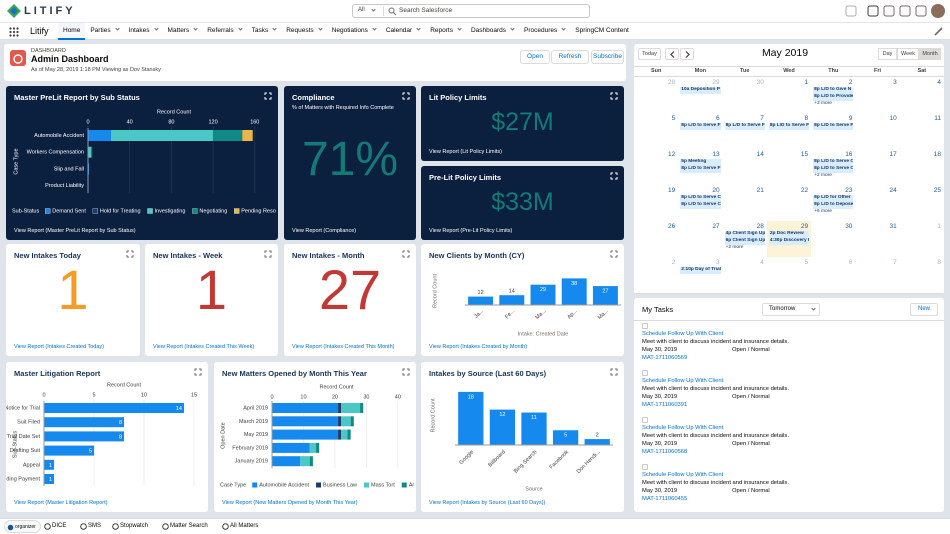 Image resolution: width=950 pixels, height=534 pixels. What do you see at coordinates (921, 203) in the screenshot?
I see `day-cell: 25` at bounding box center [921, 203].